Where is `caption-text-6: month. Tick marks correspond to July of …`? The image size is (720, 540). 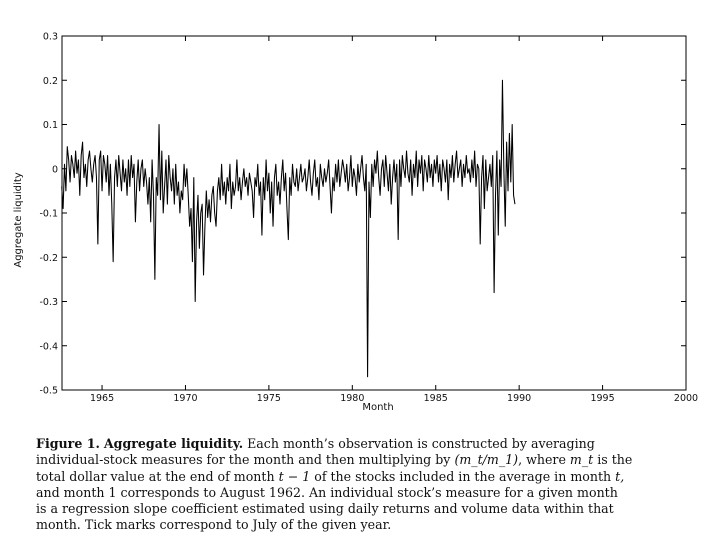 caption-text-6: month. Tick marks correspond to July of … is located at coordinates (214, 525).